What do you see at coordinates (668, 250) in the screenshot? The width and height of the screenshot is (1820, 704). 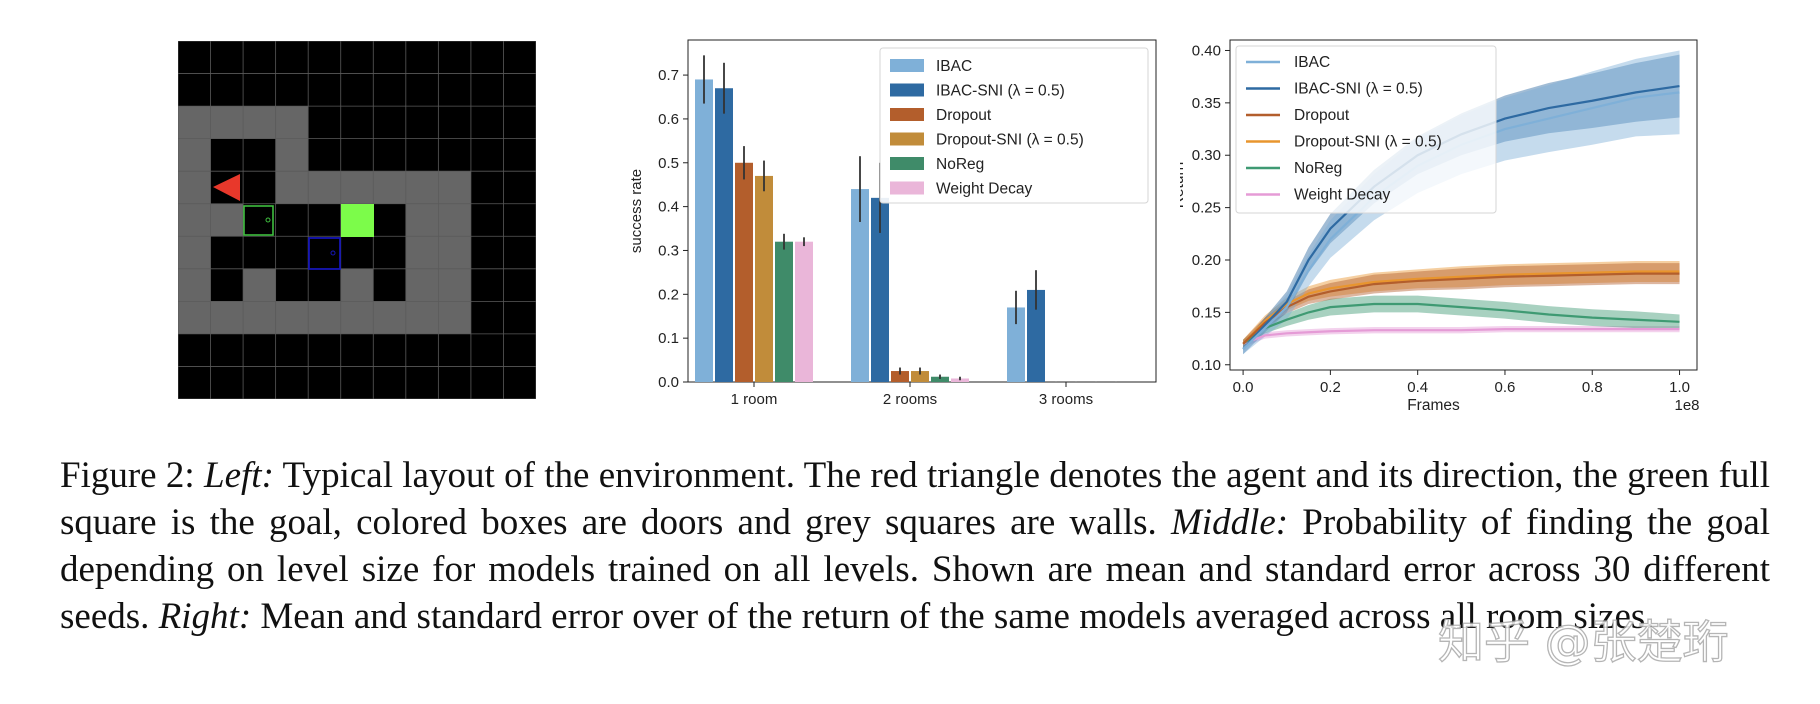 I see `y-tick-label: 0.3` at bounding box center [668, 250].